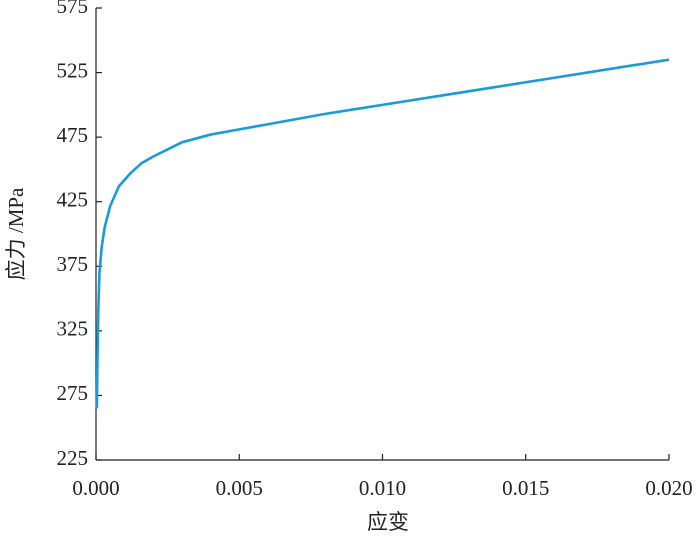 The image size is (700, 539). Describe the element at coordinates (668, 488) in the screenshot. I see `x-tick-label: 0.020` at that location.